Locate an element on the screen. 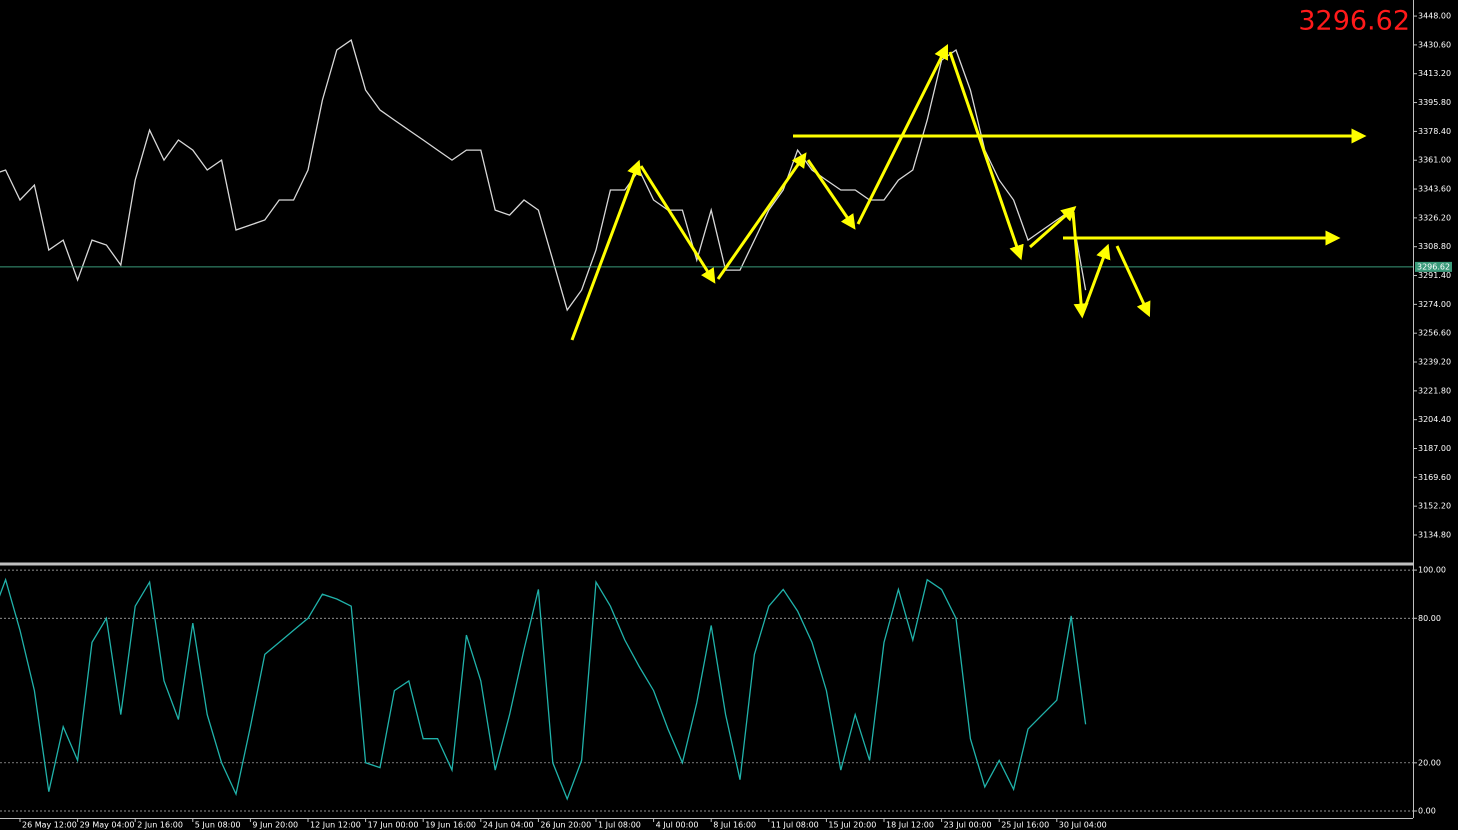  x-tick-label: 29 May 04:00 is located at coordinates (107, 825).